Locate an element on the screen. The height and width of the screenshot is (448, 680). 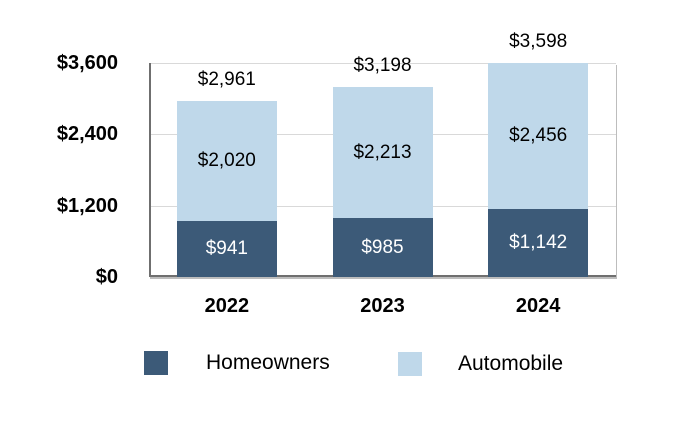
bar-total-label-2022: $2,961 is located at coordinates (226, 79).